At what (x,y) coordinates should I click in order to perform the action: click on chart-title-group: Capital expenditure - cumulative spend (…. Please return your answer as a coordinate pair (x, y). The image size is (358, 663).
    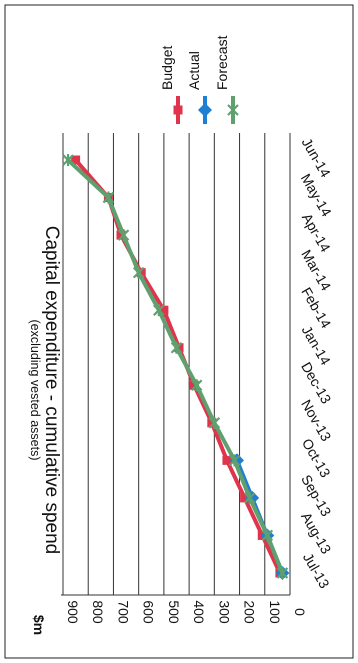
    Looking at the image, I should click on (45, 390).